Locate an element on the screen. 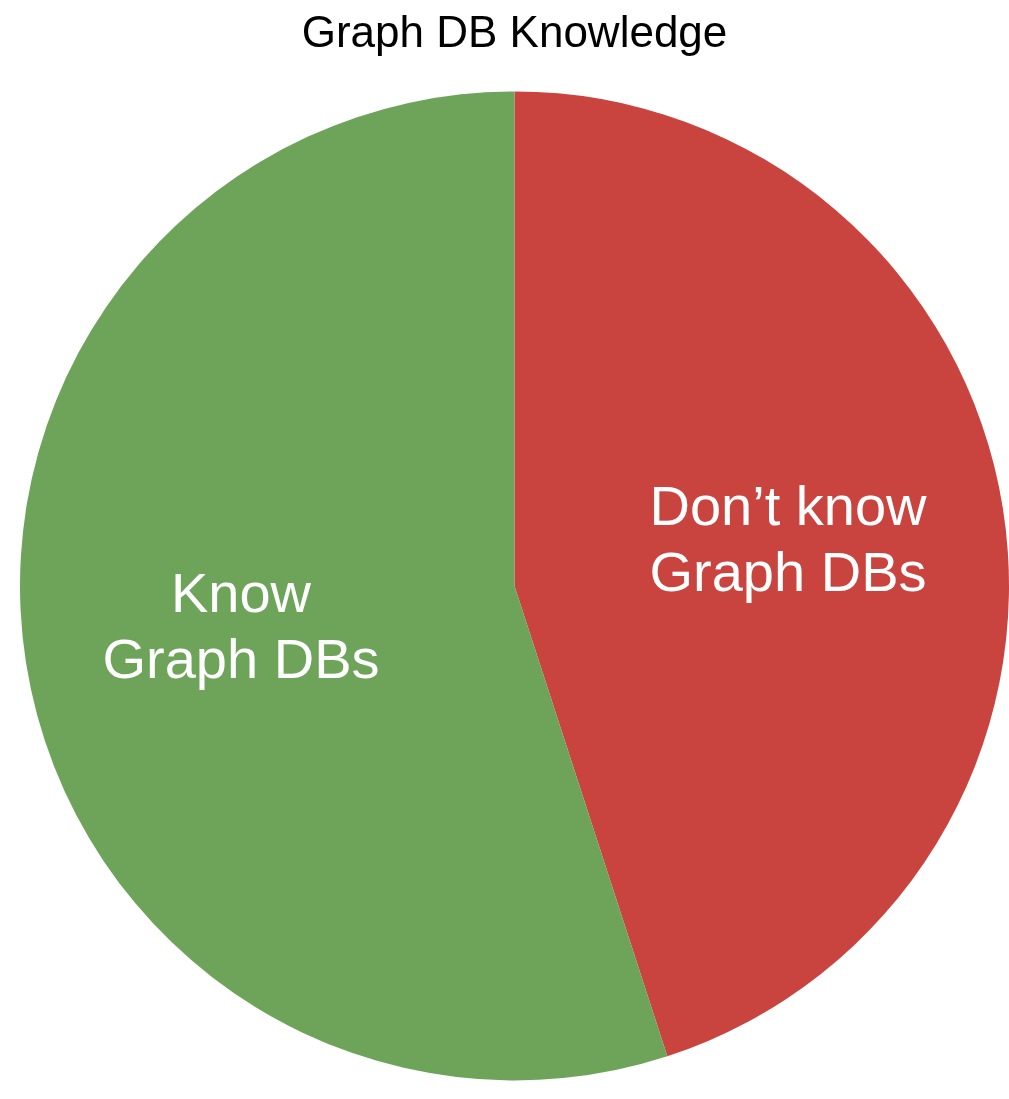 The image size is (1009, 1099). slice-label: Don’t know Graph DBs is located at coordinates (788, 539).